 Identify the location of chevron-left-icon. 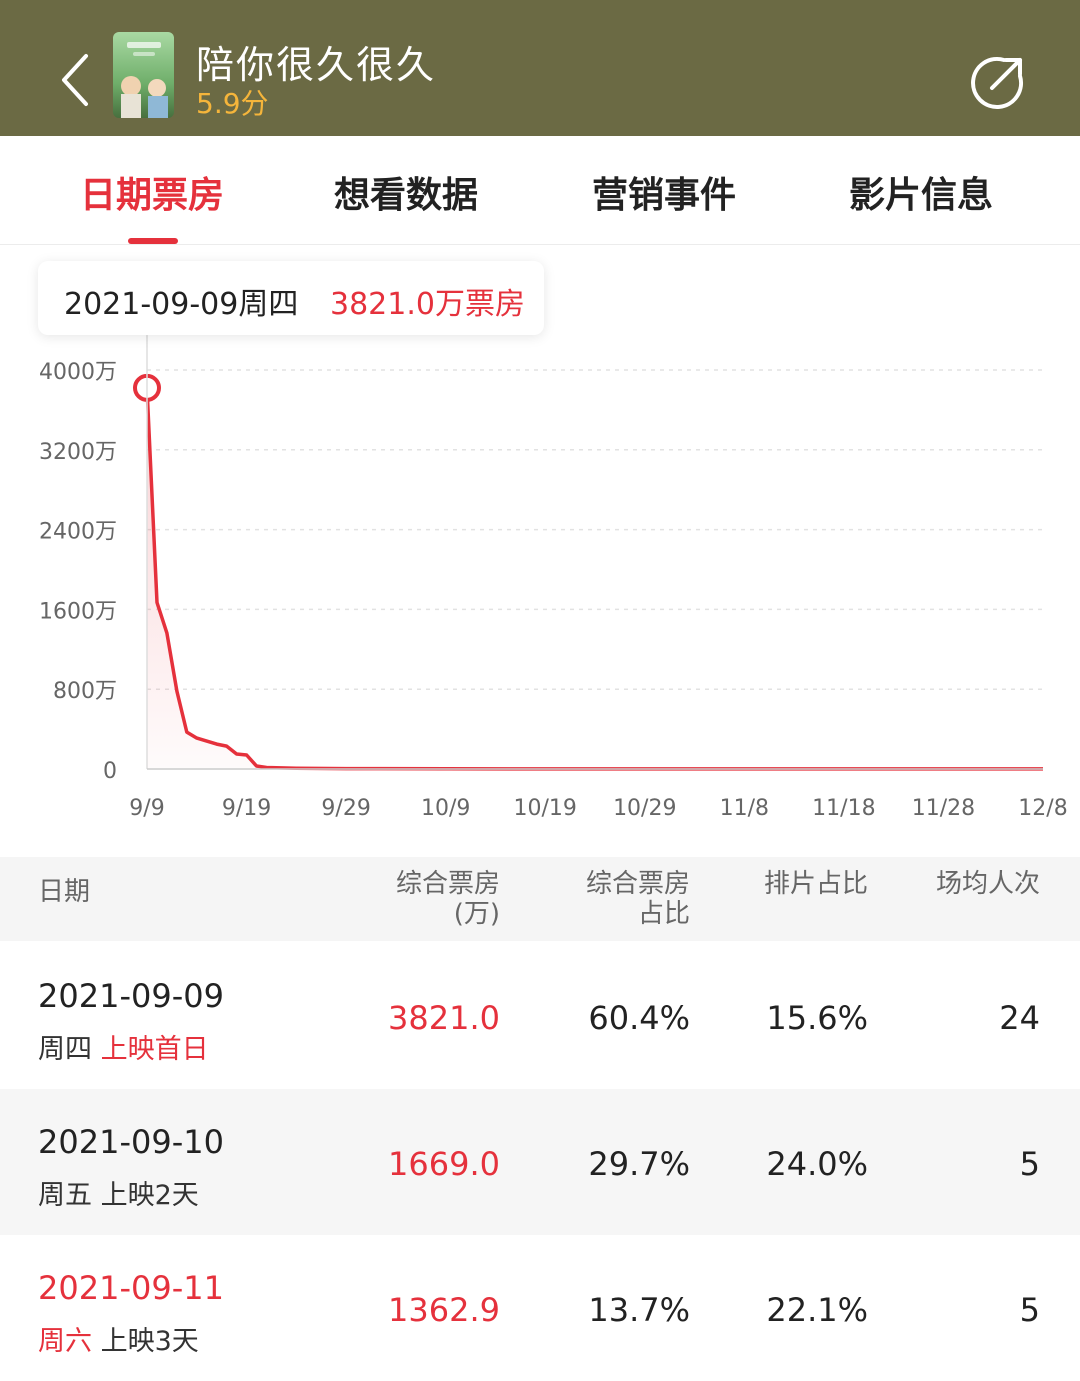
(75, 80).